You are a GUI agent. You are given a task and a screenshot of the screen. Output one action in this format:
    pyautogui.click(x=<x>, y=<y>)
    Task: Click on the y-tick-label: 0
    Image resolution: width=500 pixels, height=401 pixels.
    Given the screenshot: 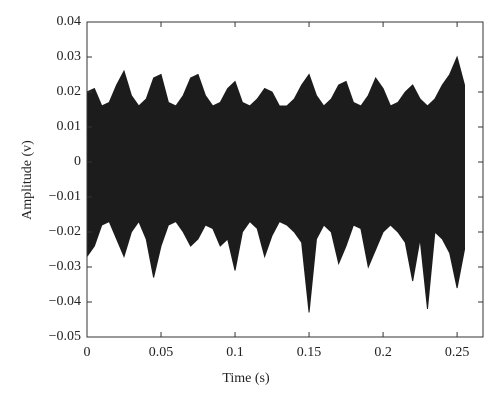 What is the action you would take?
    pyautogui.click(x=77, y=161)
    